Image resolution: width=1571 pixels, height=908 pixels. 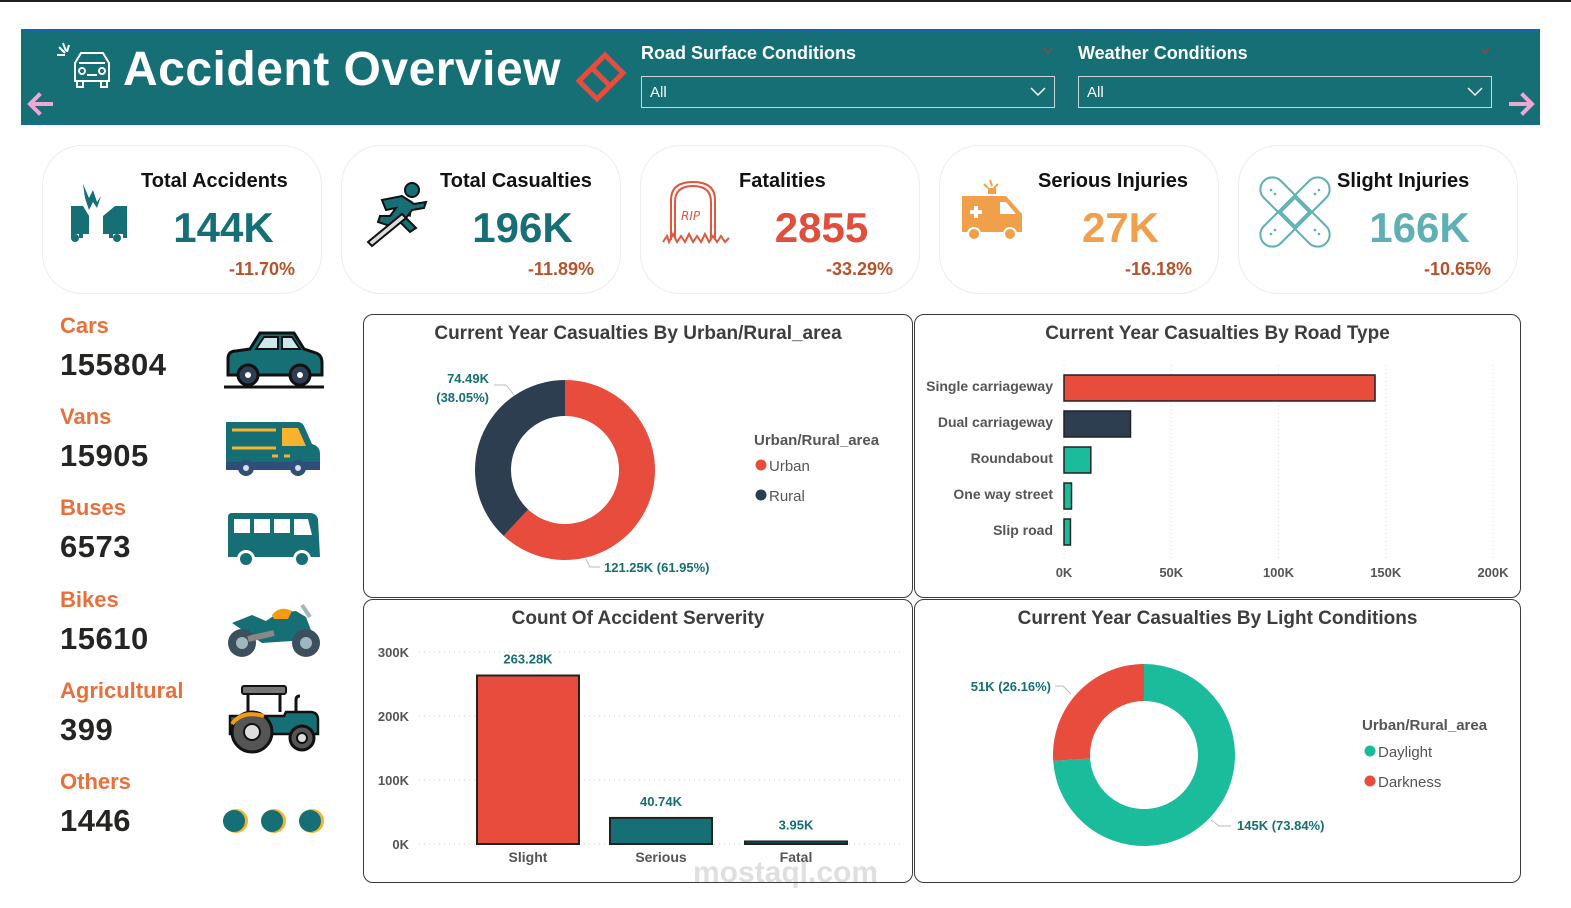 What do you see at coordinates (1386, 572) in the screenshot?
I see `x-tick-label: 150K` at bounding box center [1386, 572].